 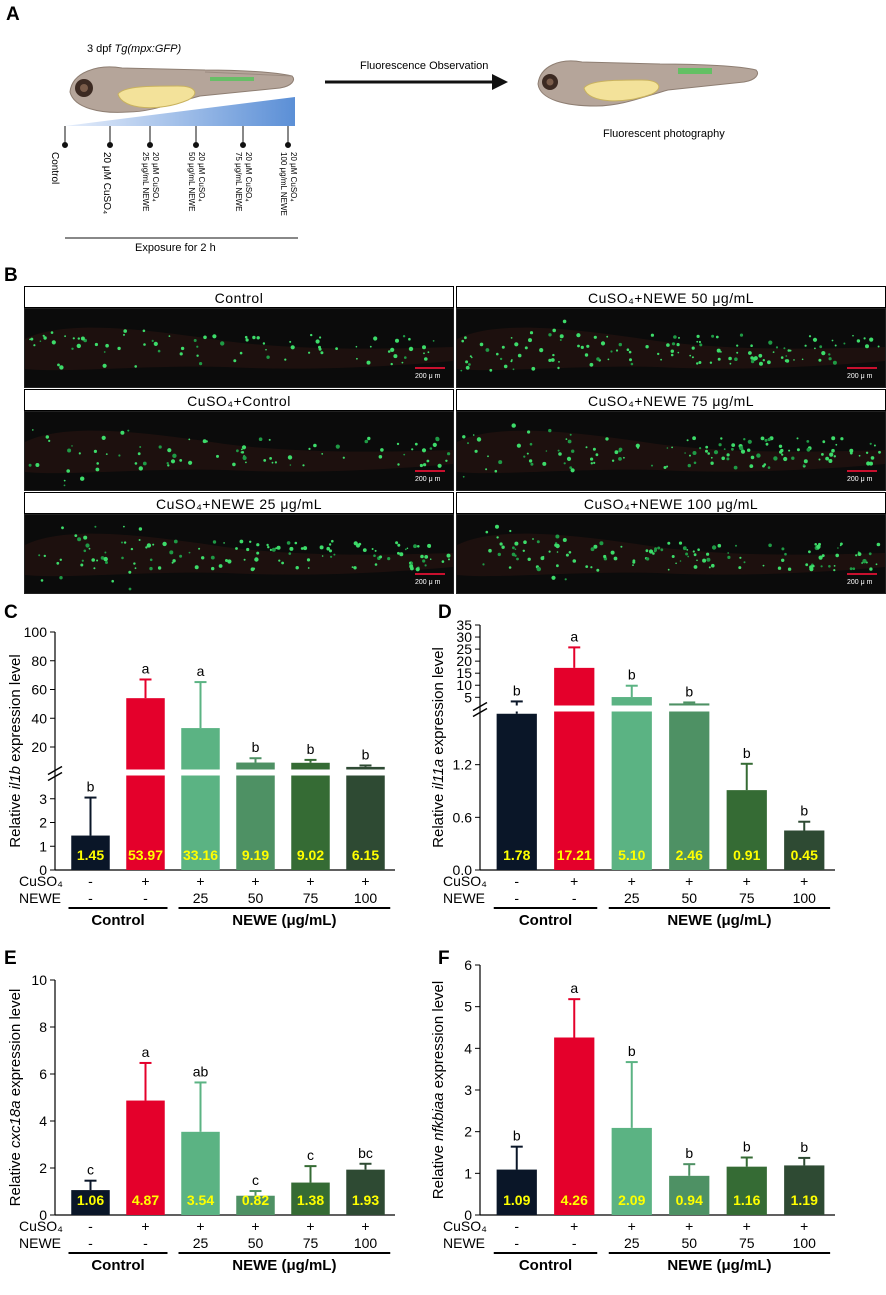 I want to click on y-tick-label: 1.2, so click(x=463, y=765).